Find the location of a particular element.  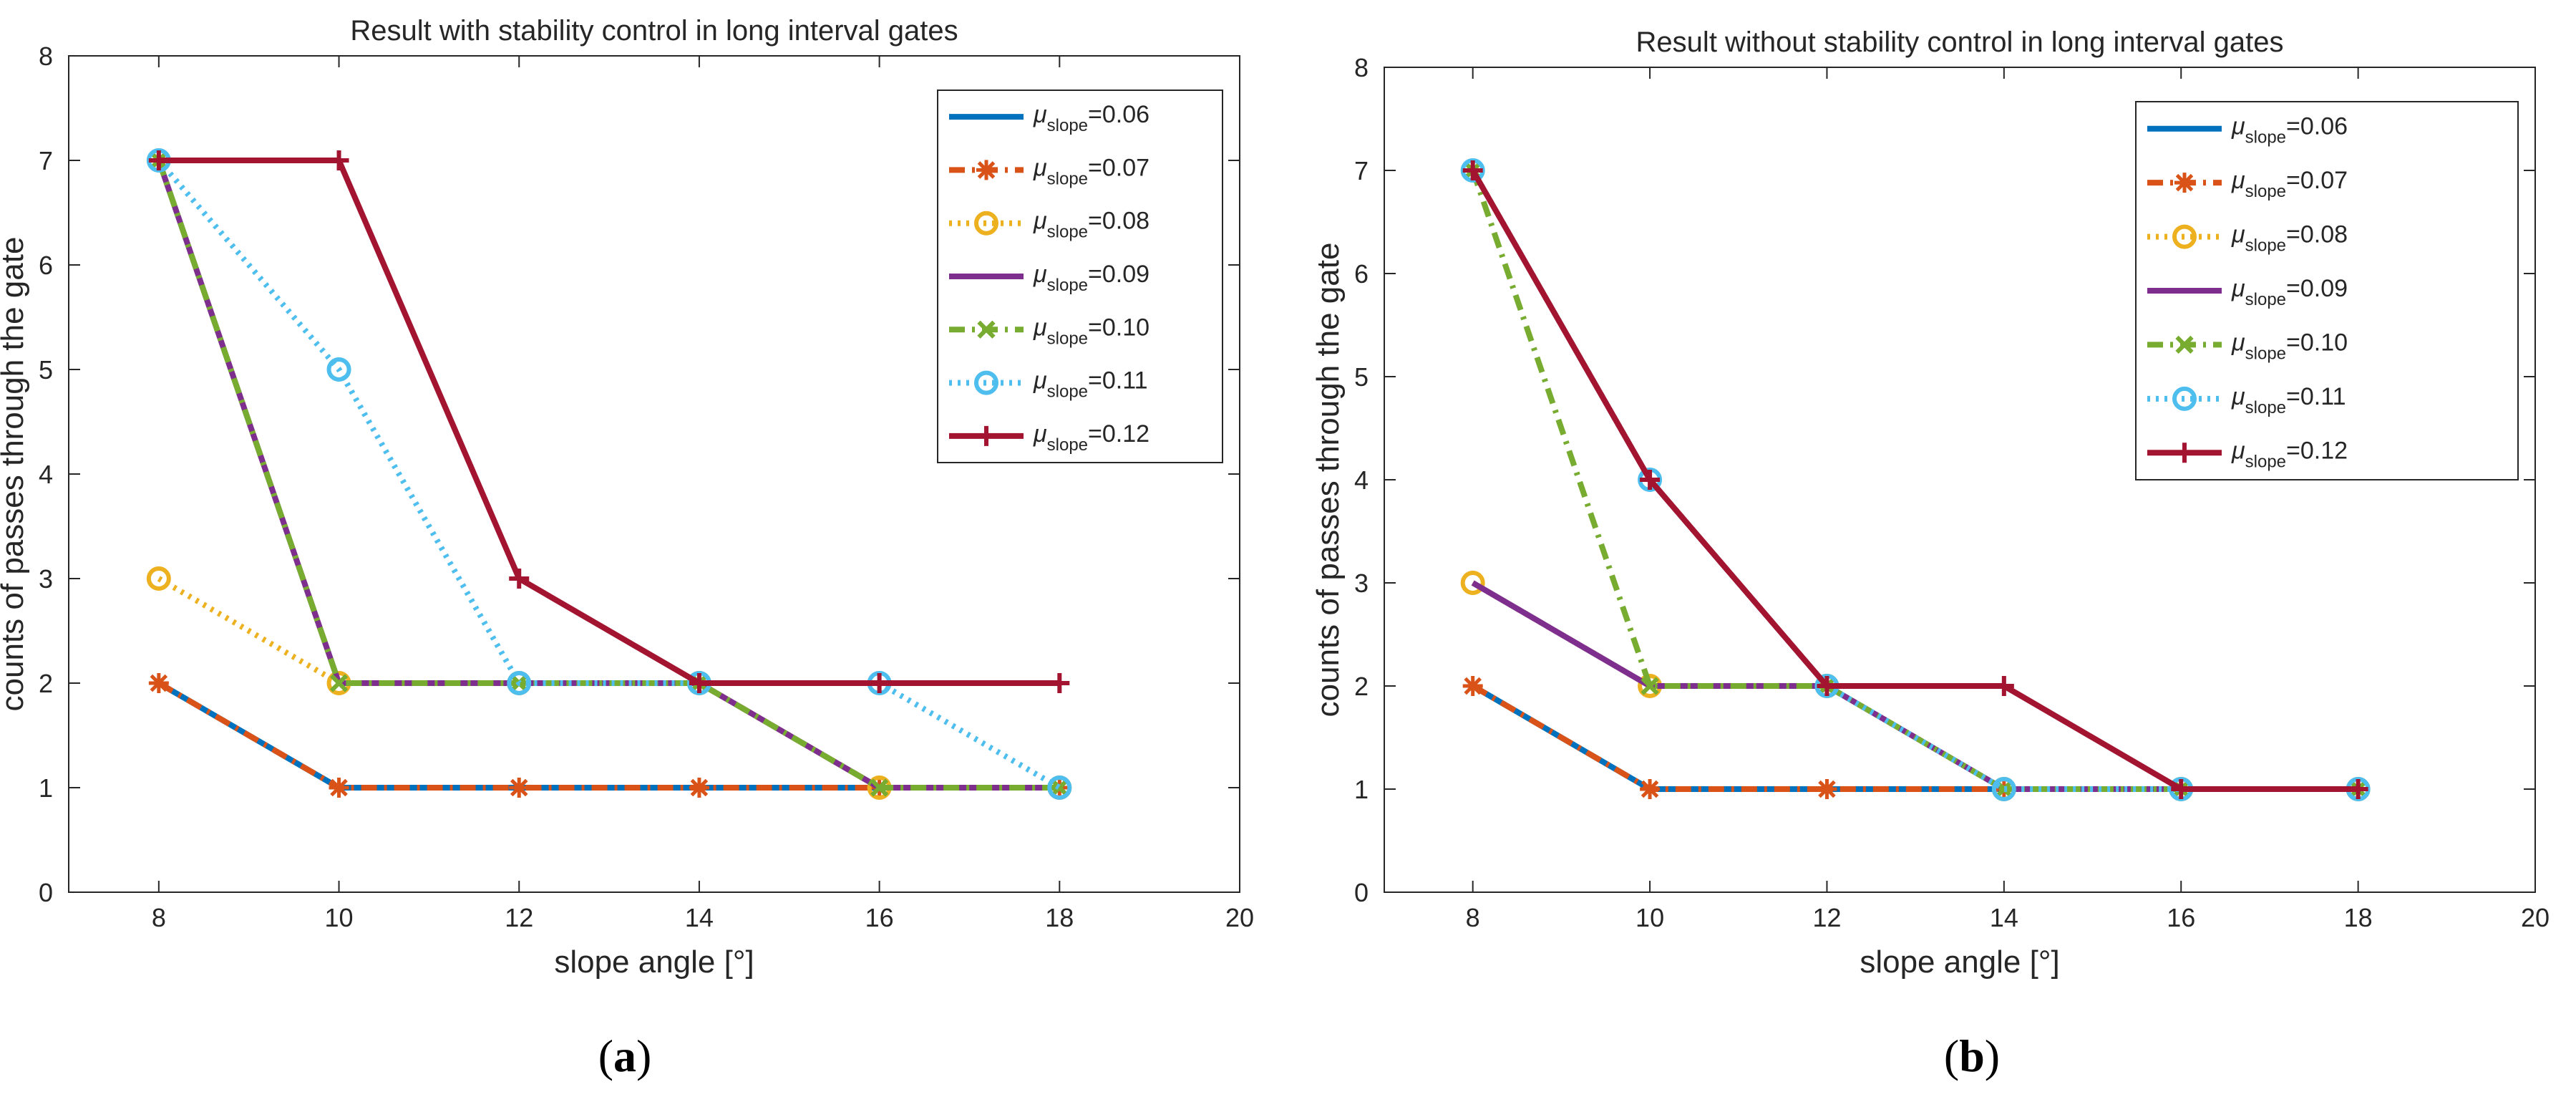

x-tick-label: 14 is located at coordinates (699, 918).